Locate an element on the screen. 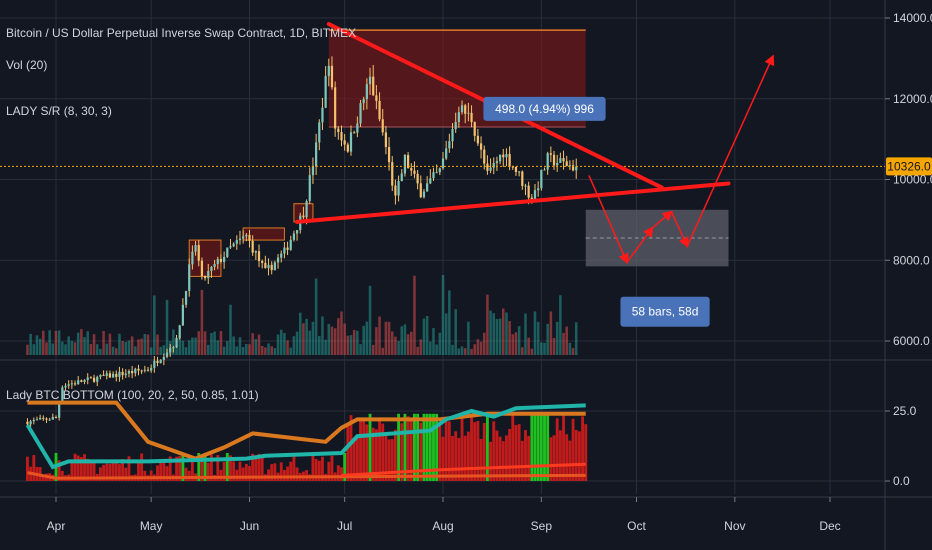 The height and width of the screenshot is (550, 932). last-price-label: 10326.0 is located at coordinates (909, 166).